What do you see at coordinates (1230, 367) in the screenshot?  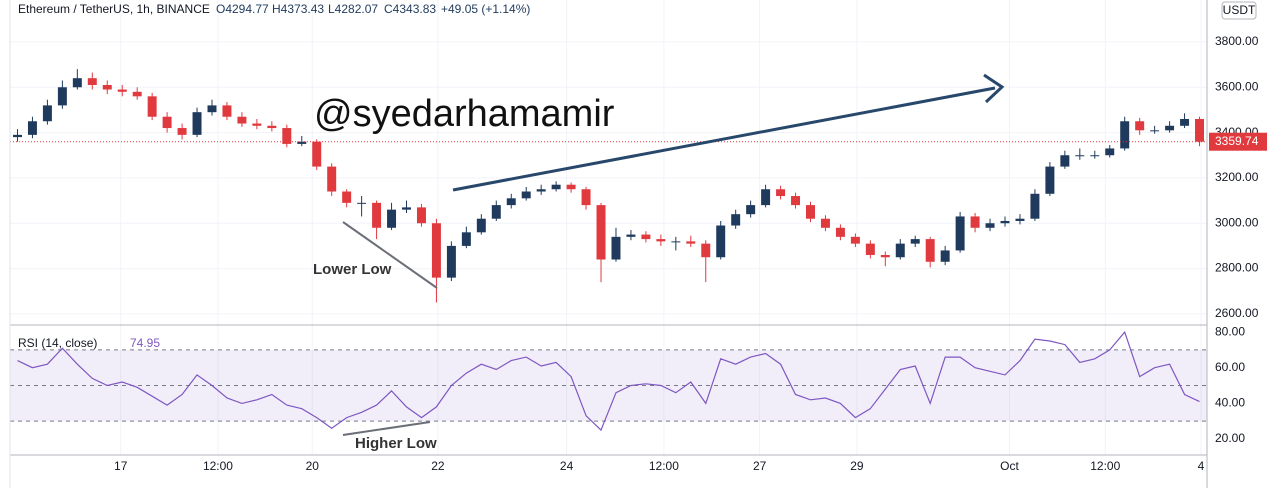 I see `rsi-tick-label: 60.00` at bounding box center [1230, 367].